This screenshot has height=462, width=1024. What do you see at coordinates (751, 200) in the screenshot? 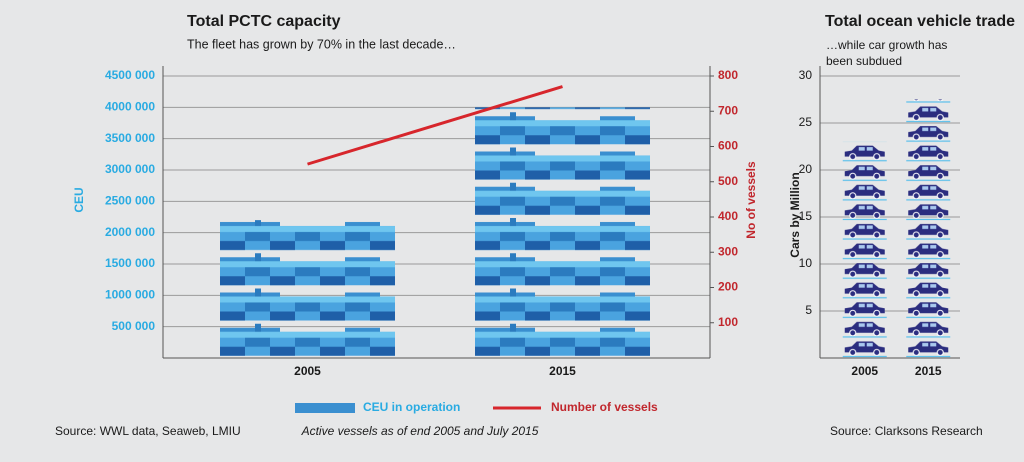
I see `y2-axis-label: No of vessels` at bounding box center [751, 200].